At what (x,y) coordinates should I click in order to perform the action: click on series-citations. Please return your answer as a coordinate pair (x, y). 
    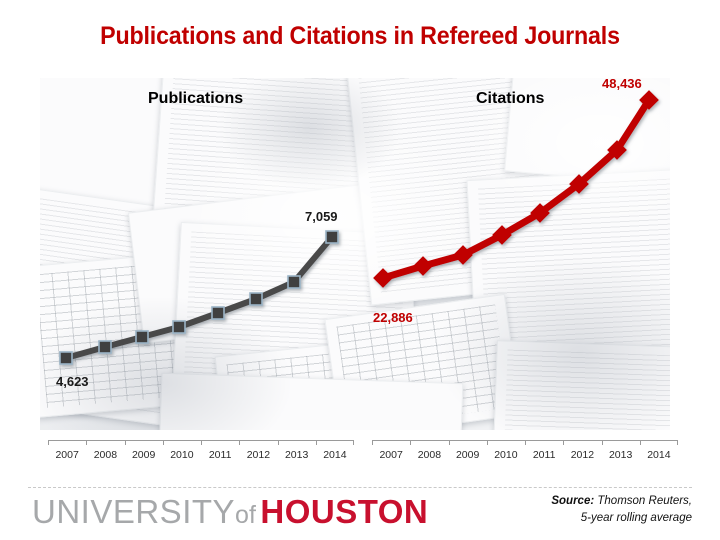
    Looking at the image, I should click on (516, 189).